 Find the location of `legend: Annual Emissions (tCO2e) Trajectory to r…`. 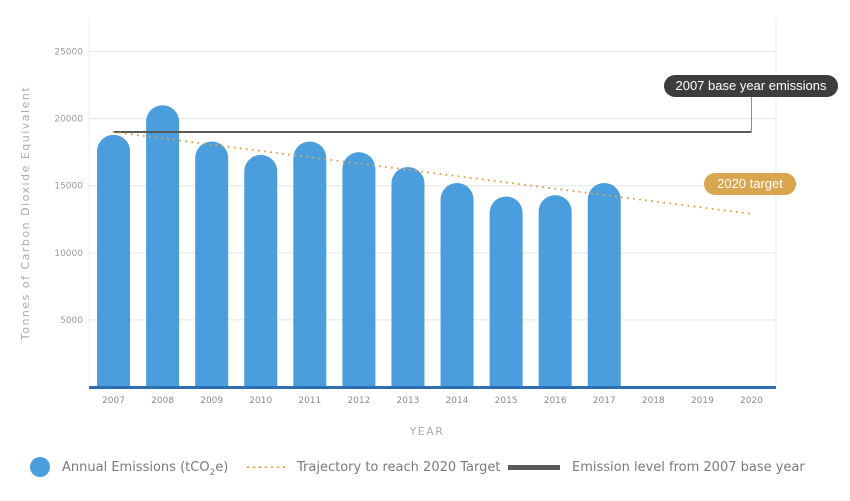

legend: Annual Emissions (tCO2e) Trajectory to r… is located at coordinates (425, 467).